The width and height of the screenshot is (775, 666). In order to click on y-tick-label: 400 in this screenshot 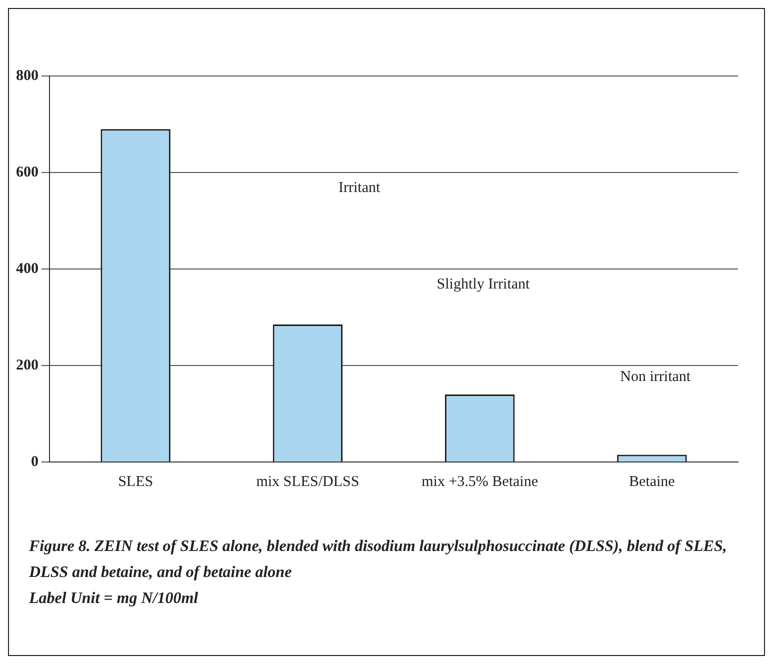, I will do `click(27, 268)`.